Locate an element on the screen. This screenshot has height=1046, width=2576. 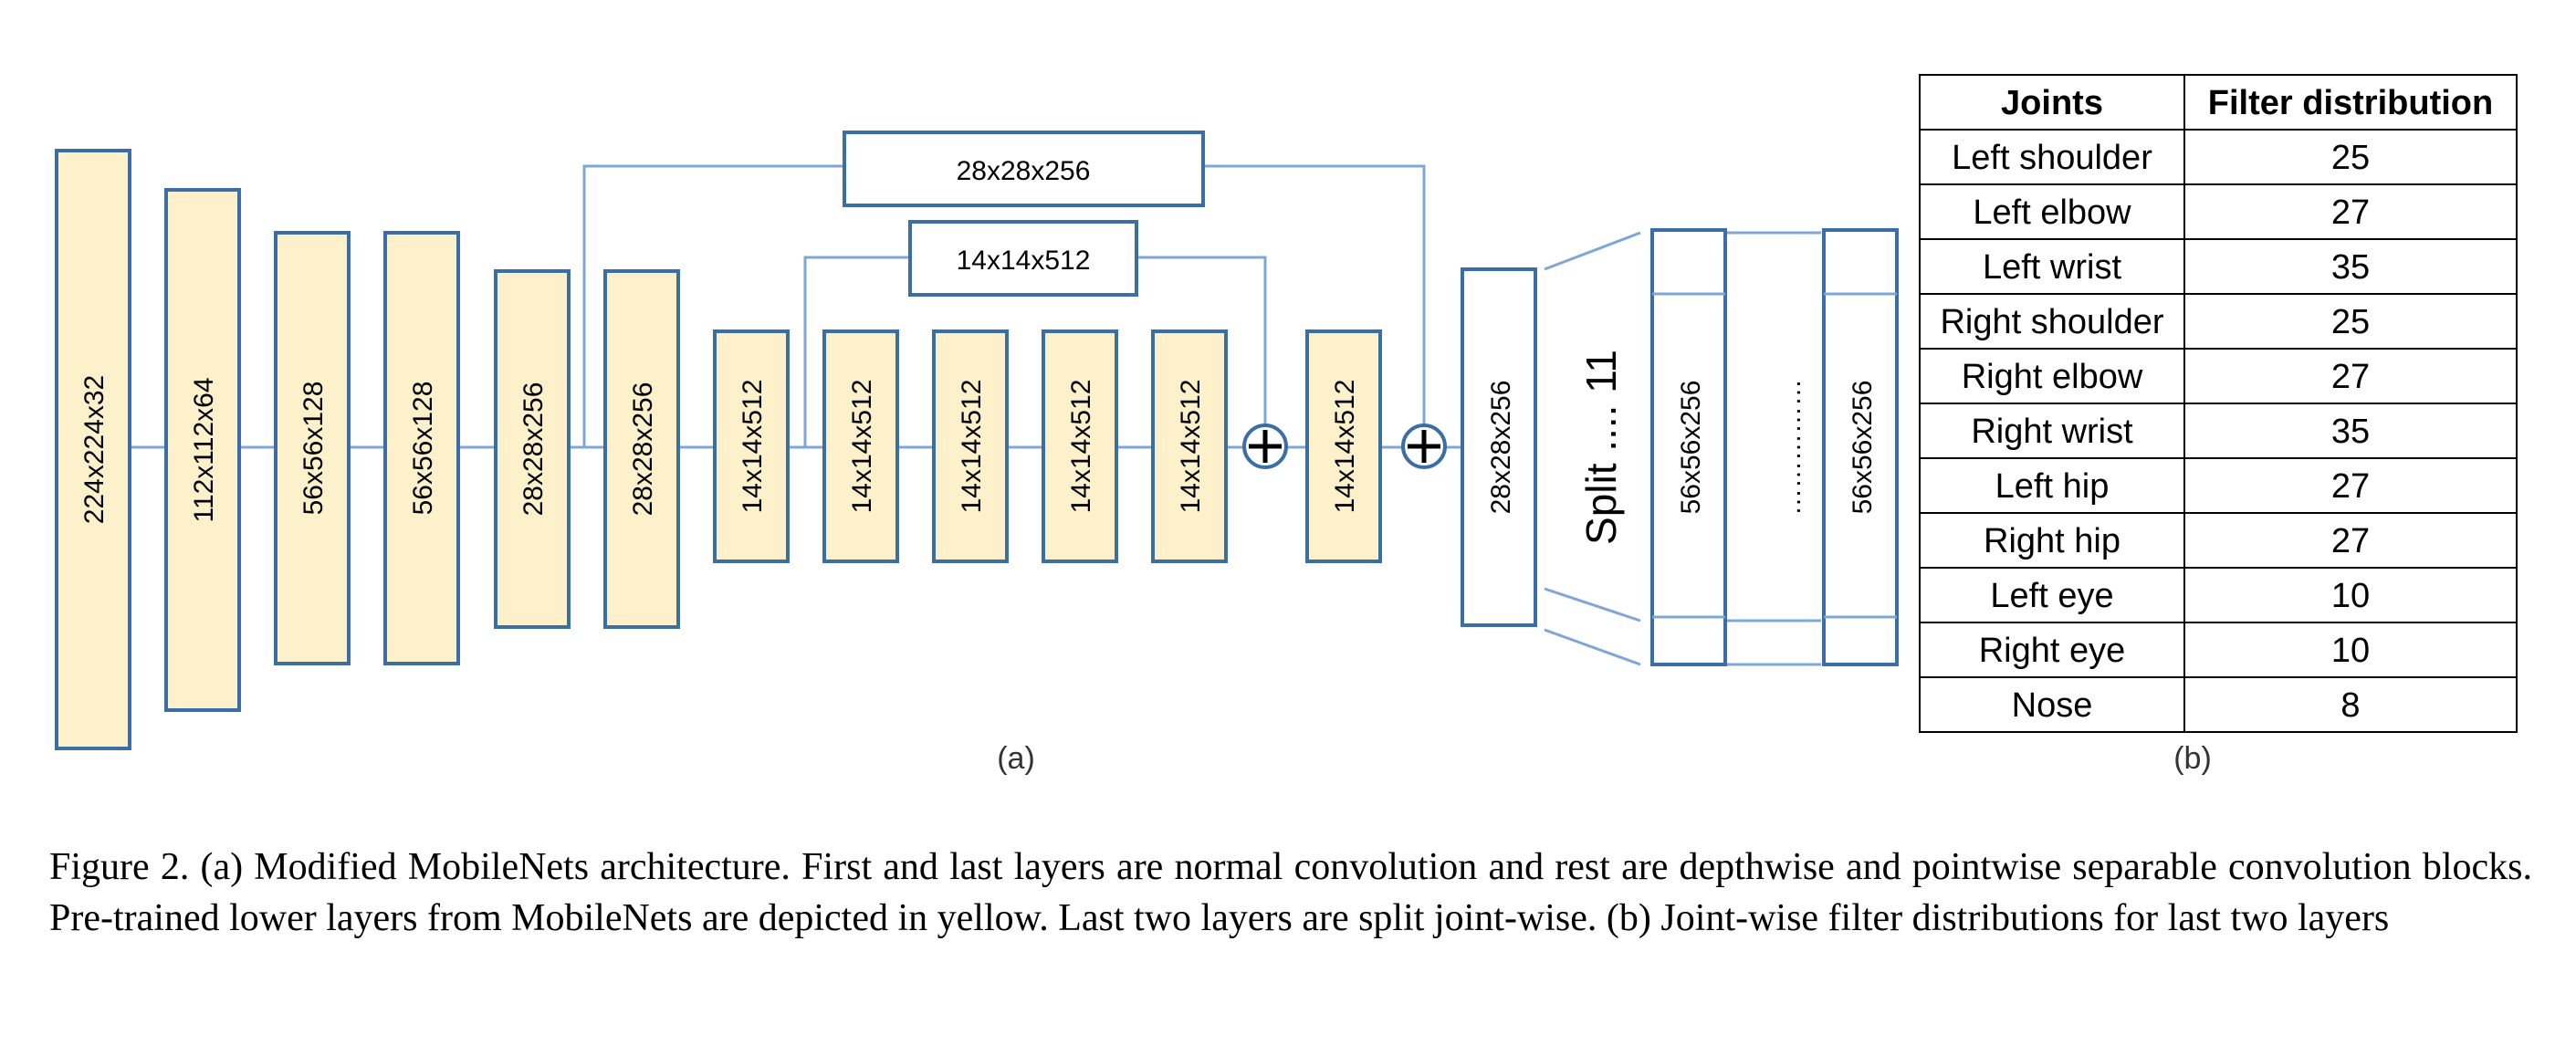
skip-connection-inner-right is located at coordinates (1202, 340).